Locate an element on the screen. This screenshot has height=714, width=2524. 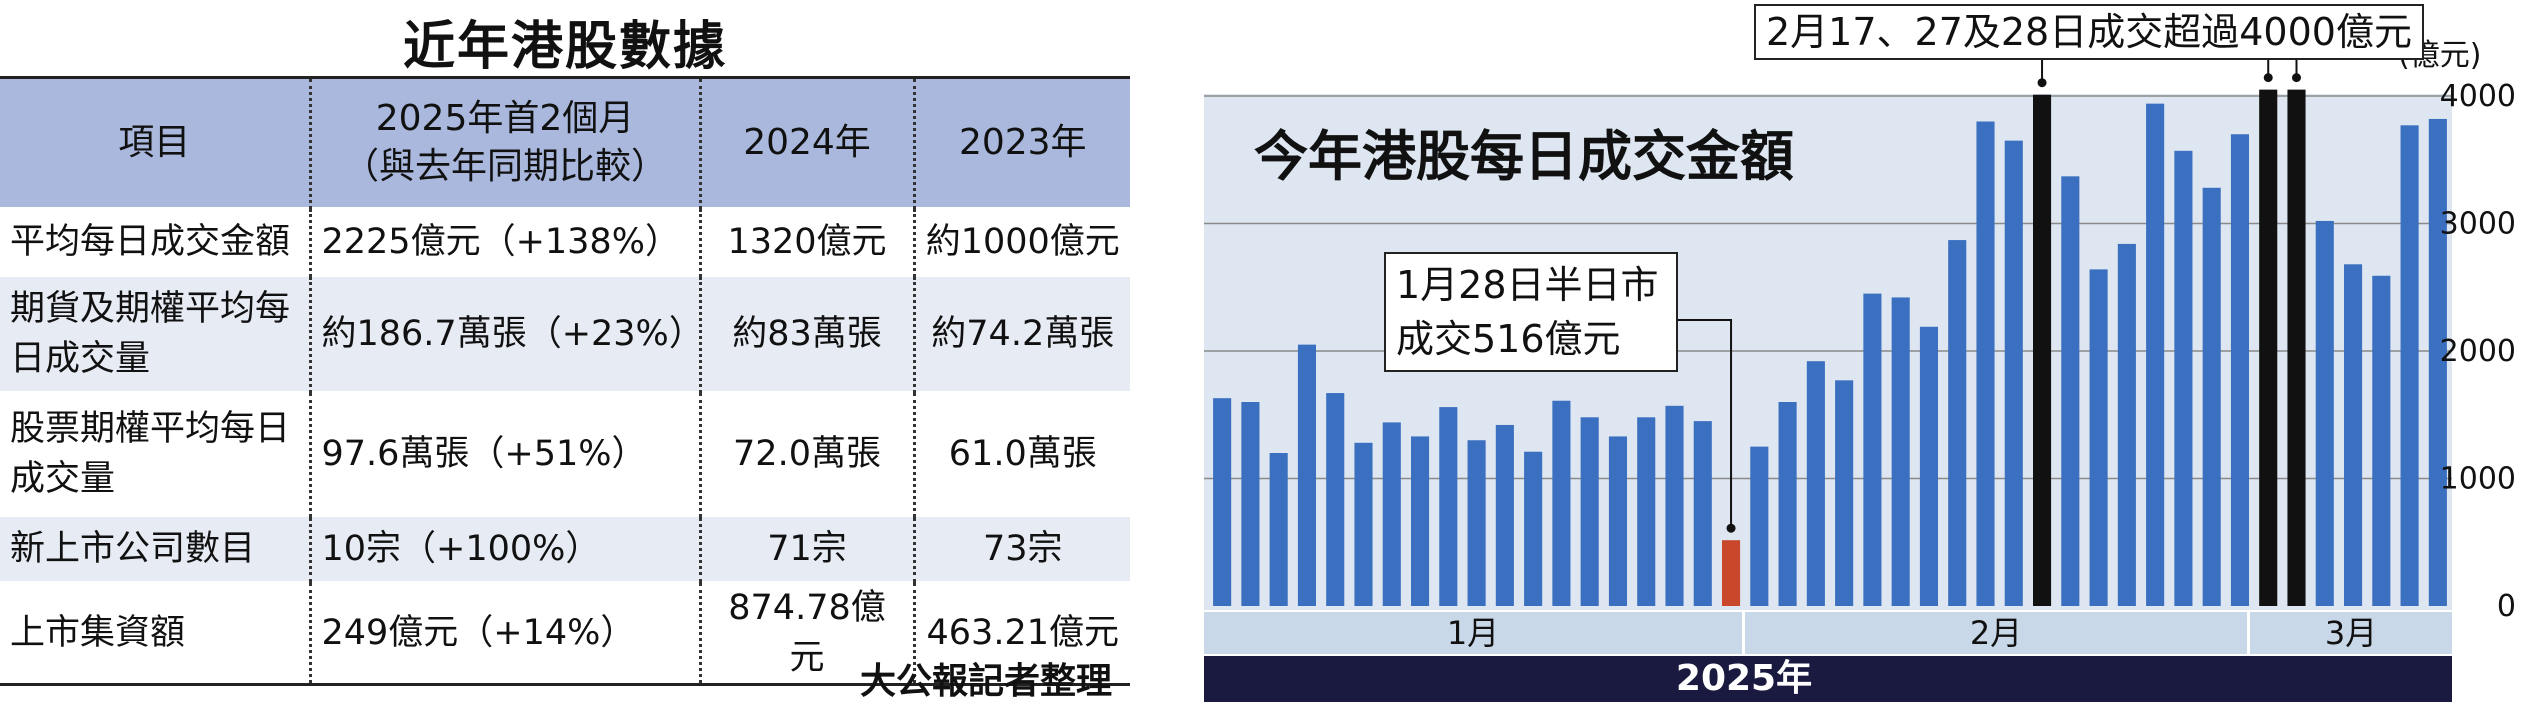
header-2023: 2023年 is located at coordinates (1021, 142).